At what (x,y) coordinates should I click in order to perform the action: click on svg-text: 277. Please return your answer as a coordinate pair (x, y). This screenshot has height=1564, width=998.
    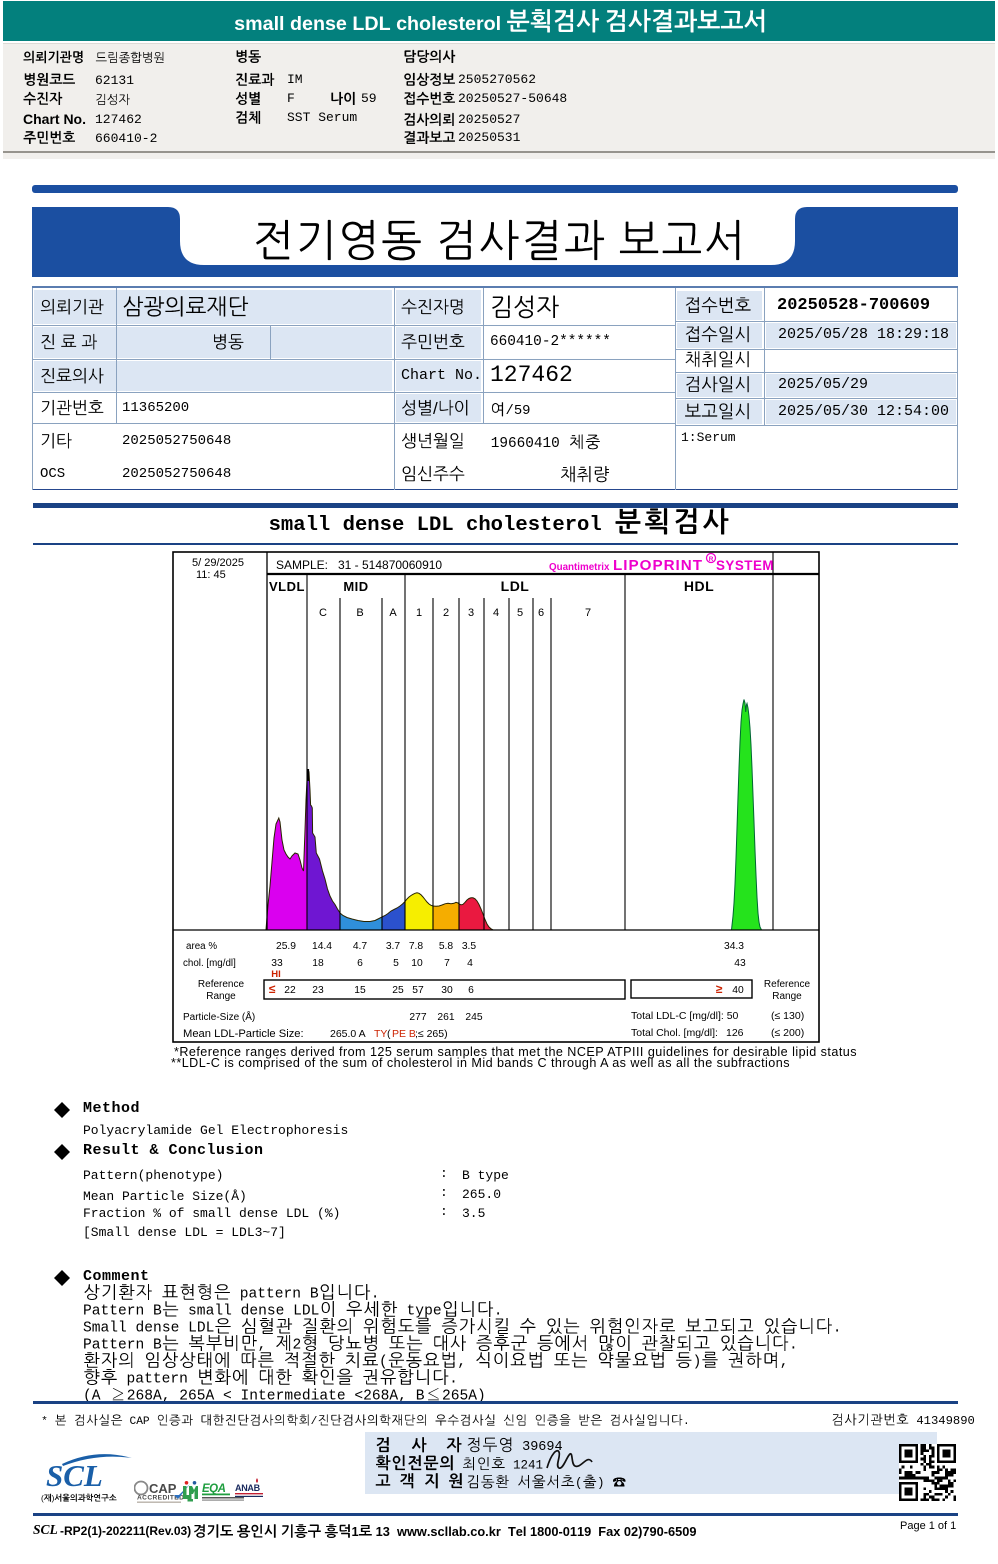
    Looking at the image, I should click on (417, 1017).